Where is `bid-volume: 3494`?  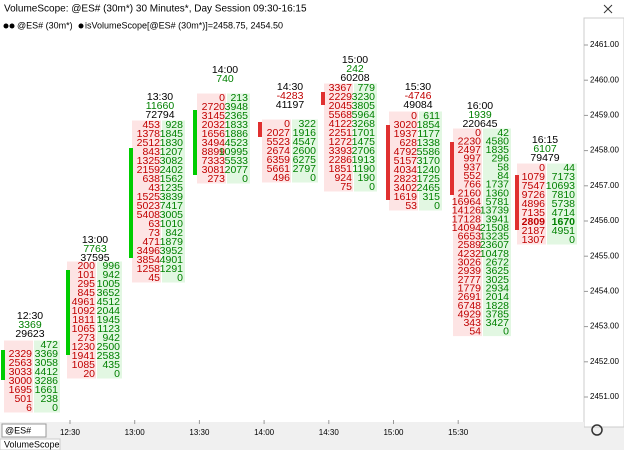 bid-volume: 3494 is located at coordinates (214, 143).